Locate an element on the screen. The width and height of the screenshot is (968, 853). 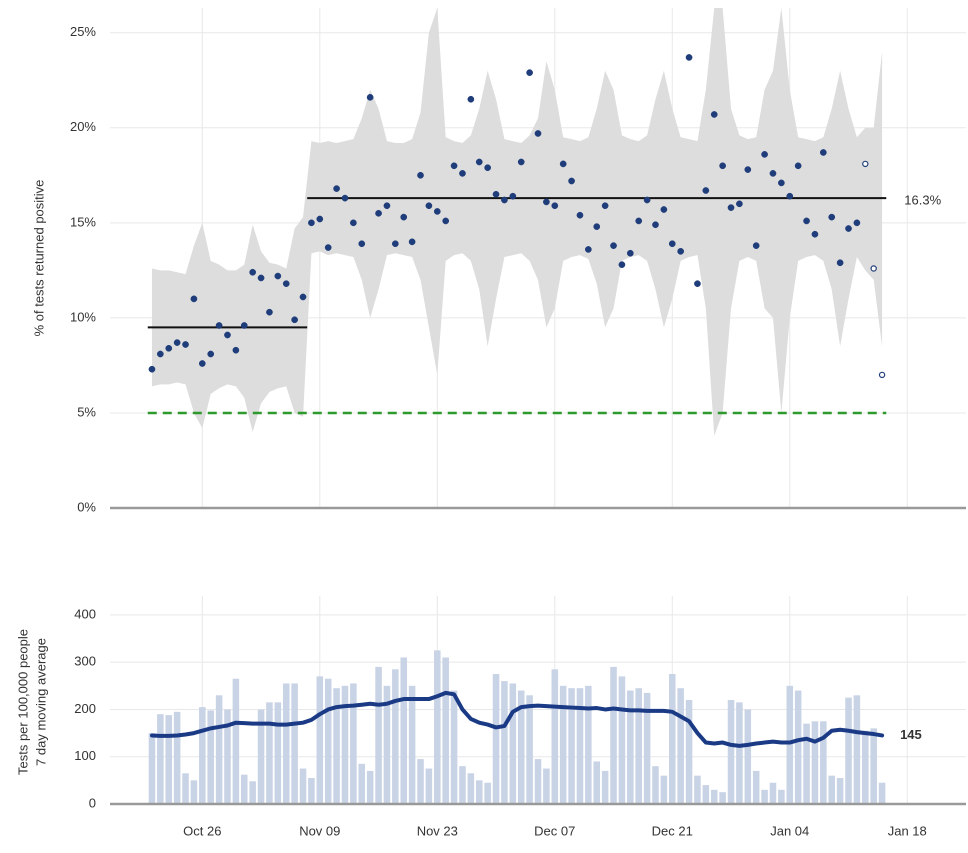
y-tick-label: 25% is located at coordinates (83, 31).